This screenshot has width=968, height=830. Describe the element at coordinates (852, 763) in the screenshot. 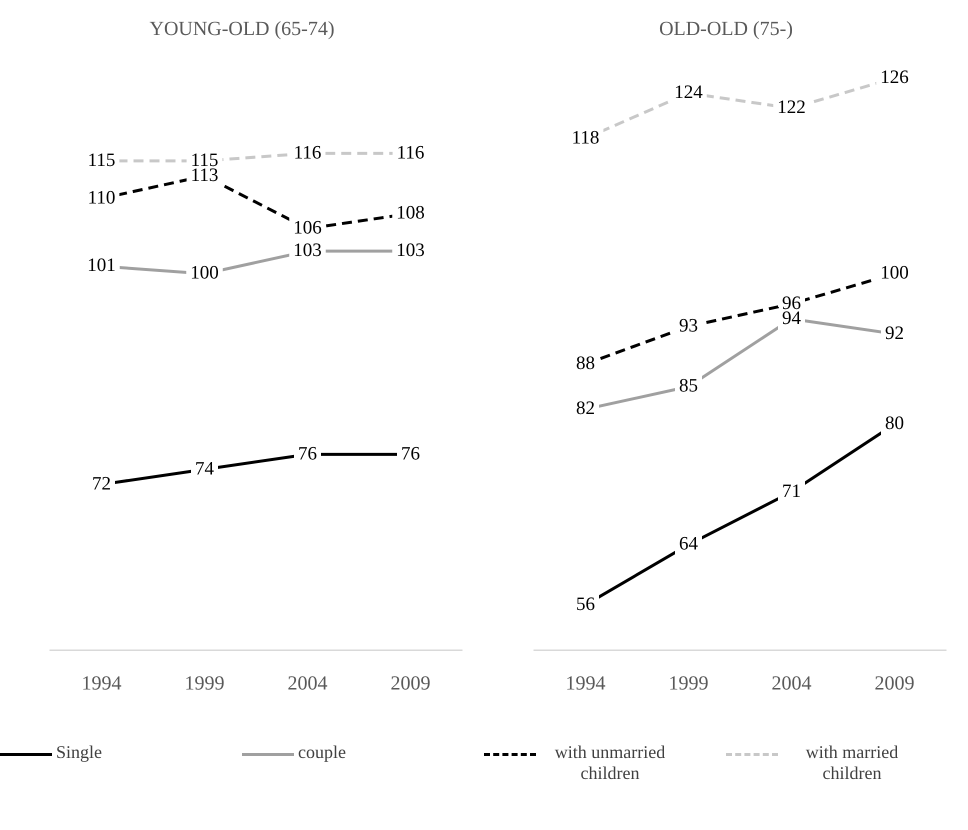

I see `legend-label: with married children` at that location.